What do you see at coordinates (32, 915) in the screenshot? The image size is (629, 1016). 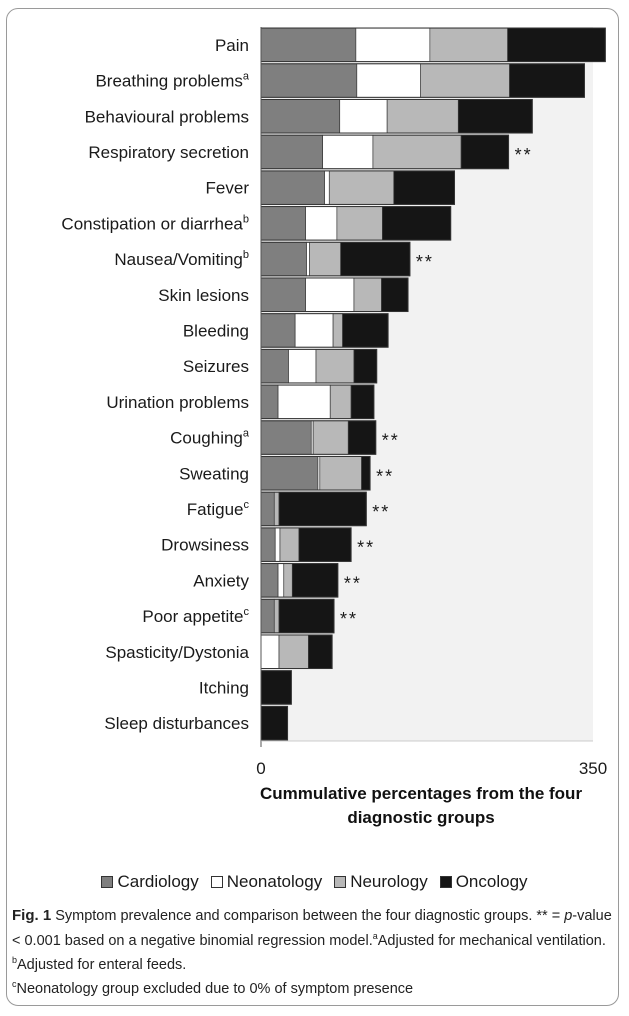 I see `figure-label: Fig. 1` at bounding box center [32, 915].